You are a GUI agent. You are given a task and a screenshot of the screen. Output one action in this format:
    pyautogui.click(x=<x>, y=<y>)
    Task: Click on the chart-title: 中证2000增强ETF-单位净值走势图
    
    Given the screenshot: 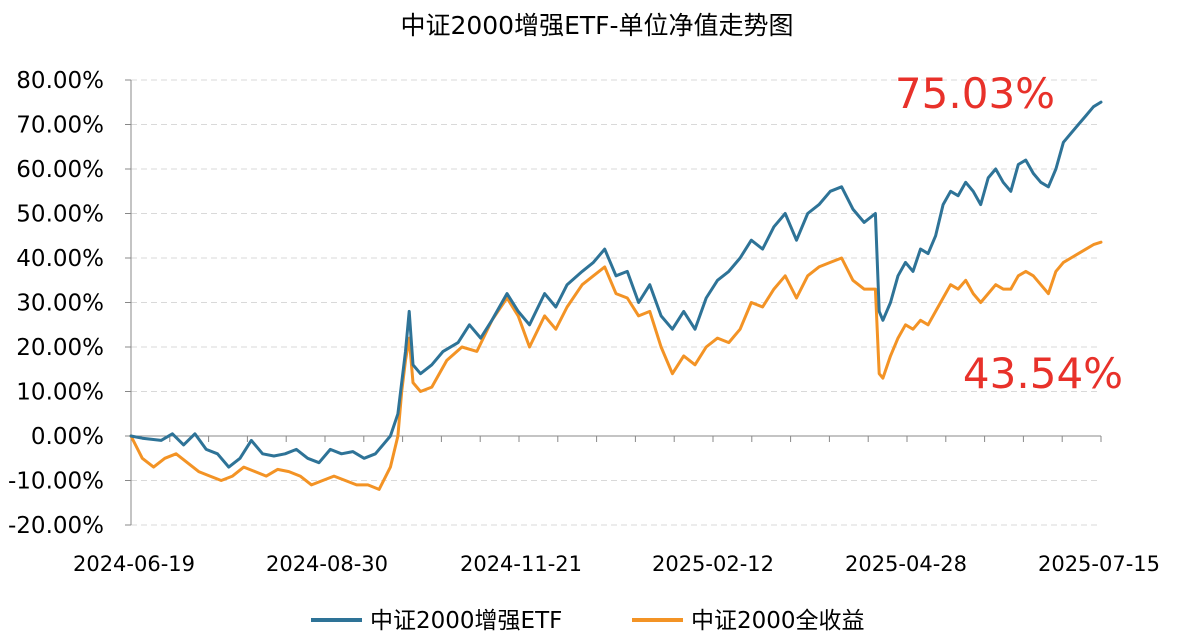 What is the action you would take?
    pyautogui.click(x=596, y=25)
    